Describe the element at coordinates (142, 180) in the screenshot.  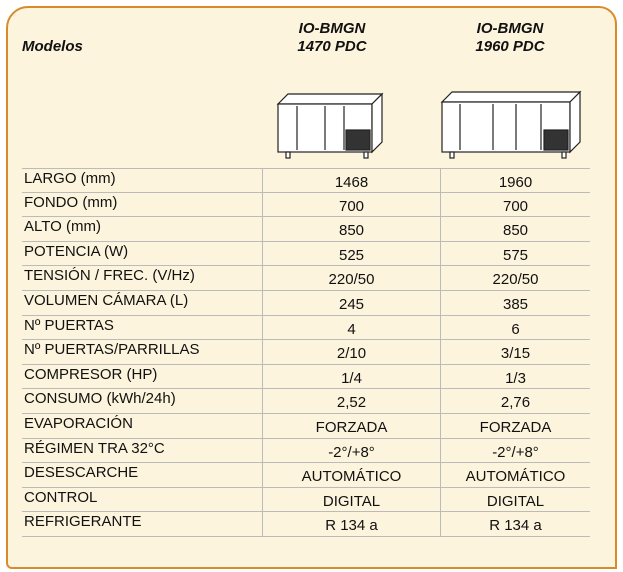
I see `spec-label: LARGO (mm)` at that location.